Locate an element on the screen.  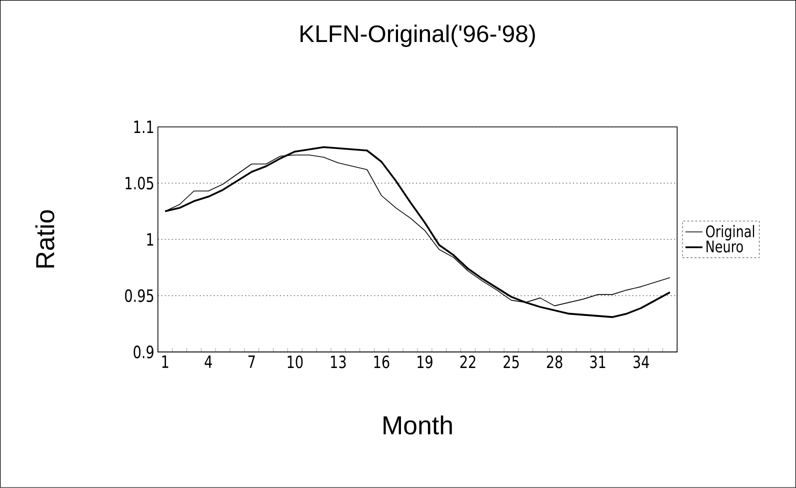
legend-label: Original is located at coordinates (730, 233).